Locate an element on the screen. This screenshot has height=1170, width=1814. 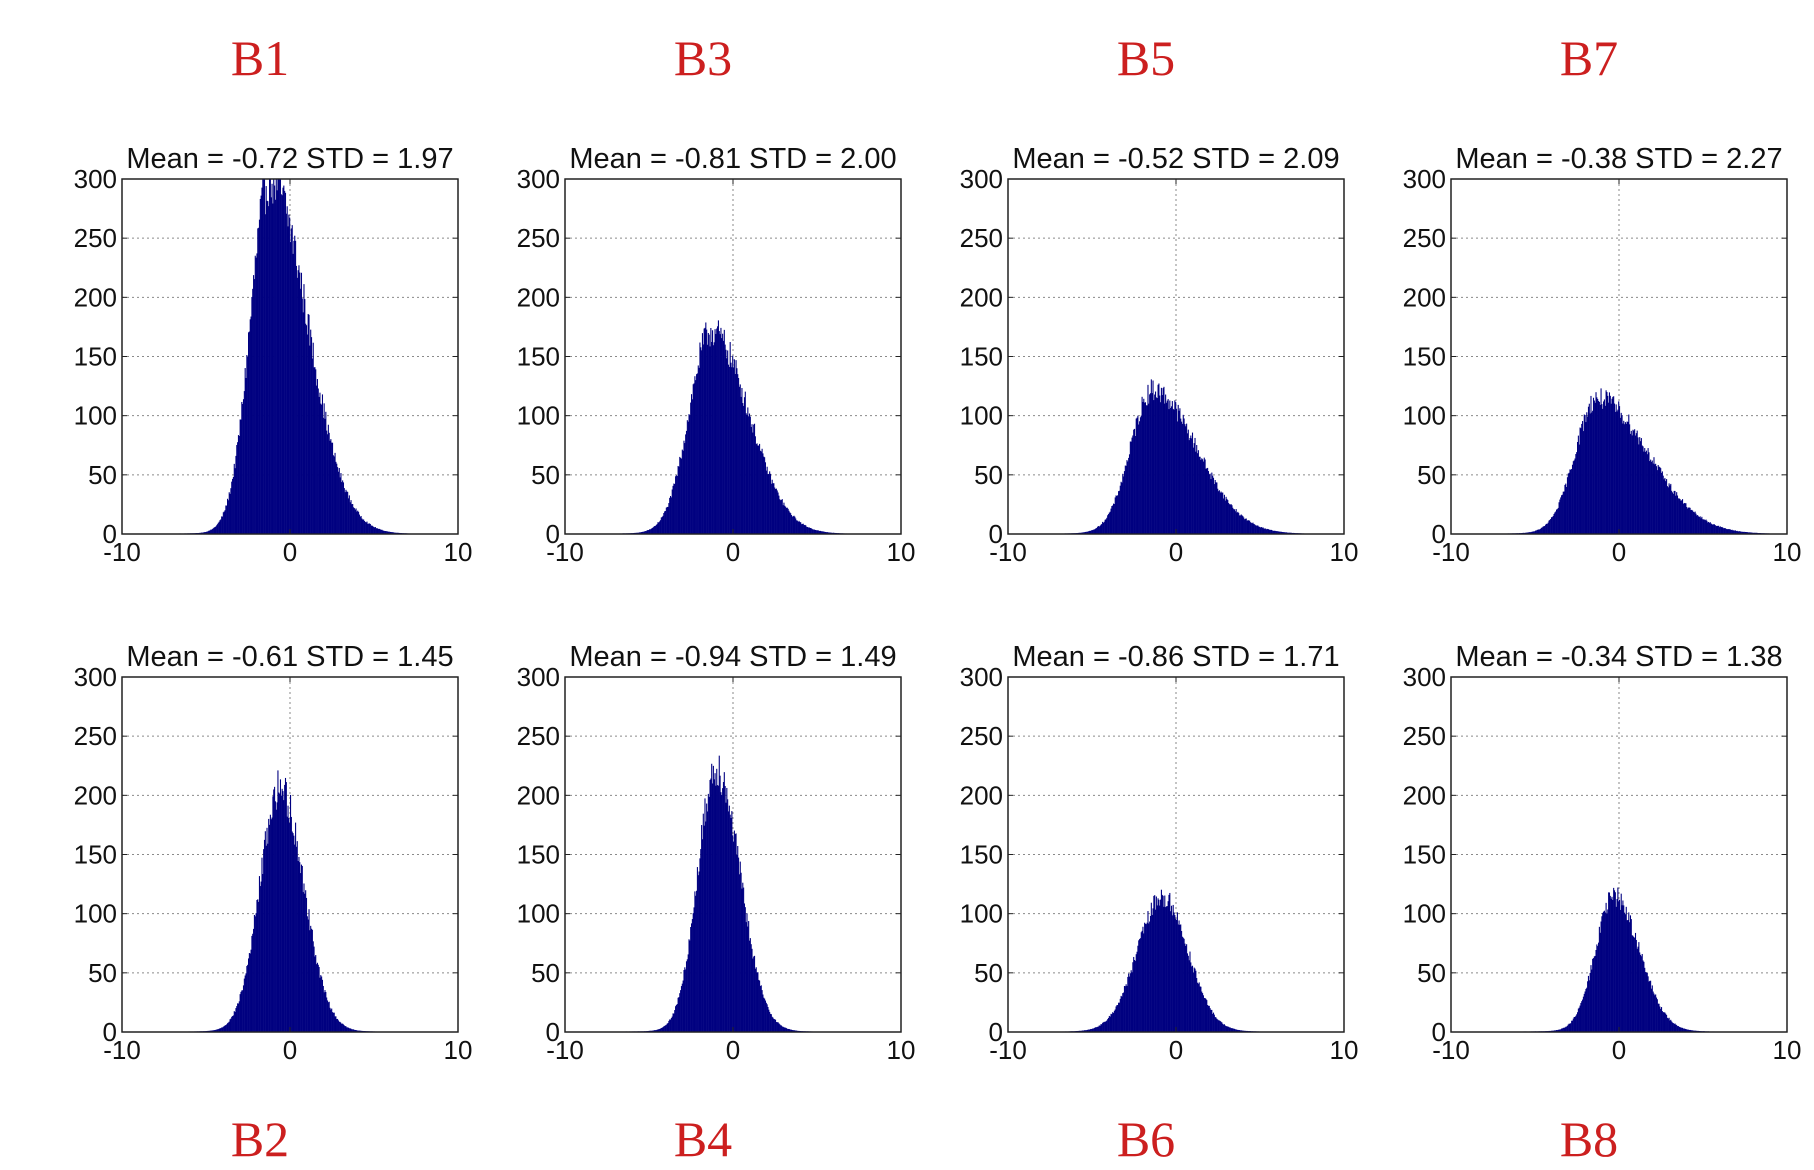
y-tick-label: 250 is located at coordinates (95, 238).